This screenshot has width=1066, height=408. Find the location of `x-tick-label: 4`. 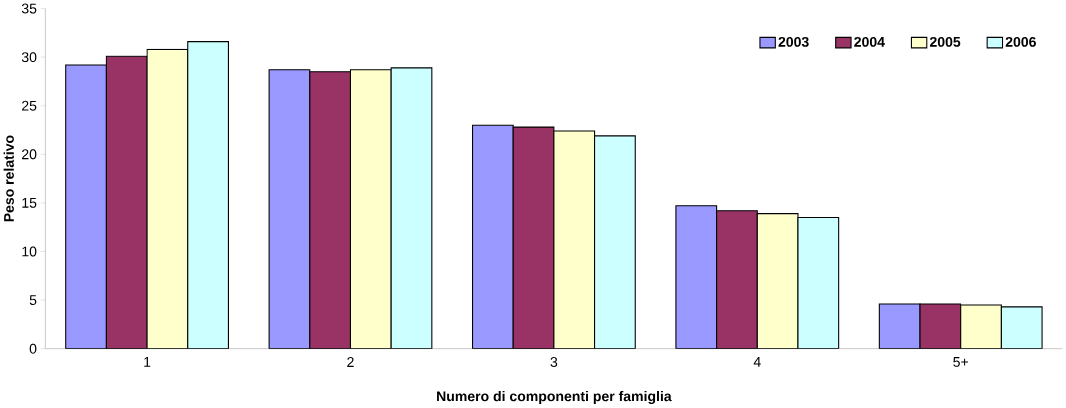

x-tick-label: 4 is located at coordinates (757, 362).